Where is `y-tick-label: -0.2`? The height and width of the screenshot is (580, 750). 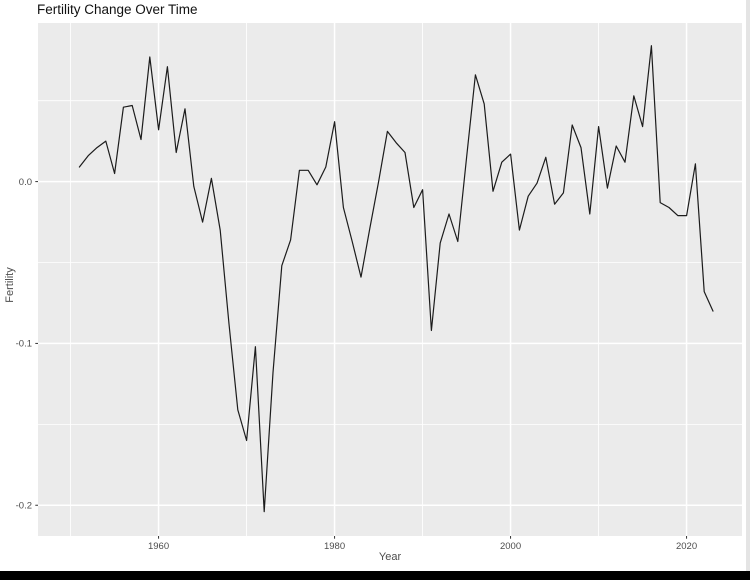
y-tick-label: -0.2 is located at coordinates (24, 506).